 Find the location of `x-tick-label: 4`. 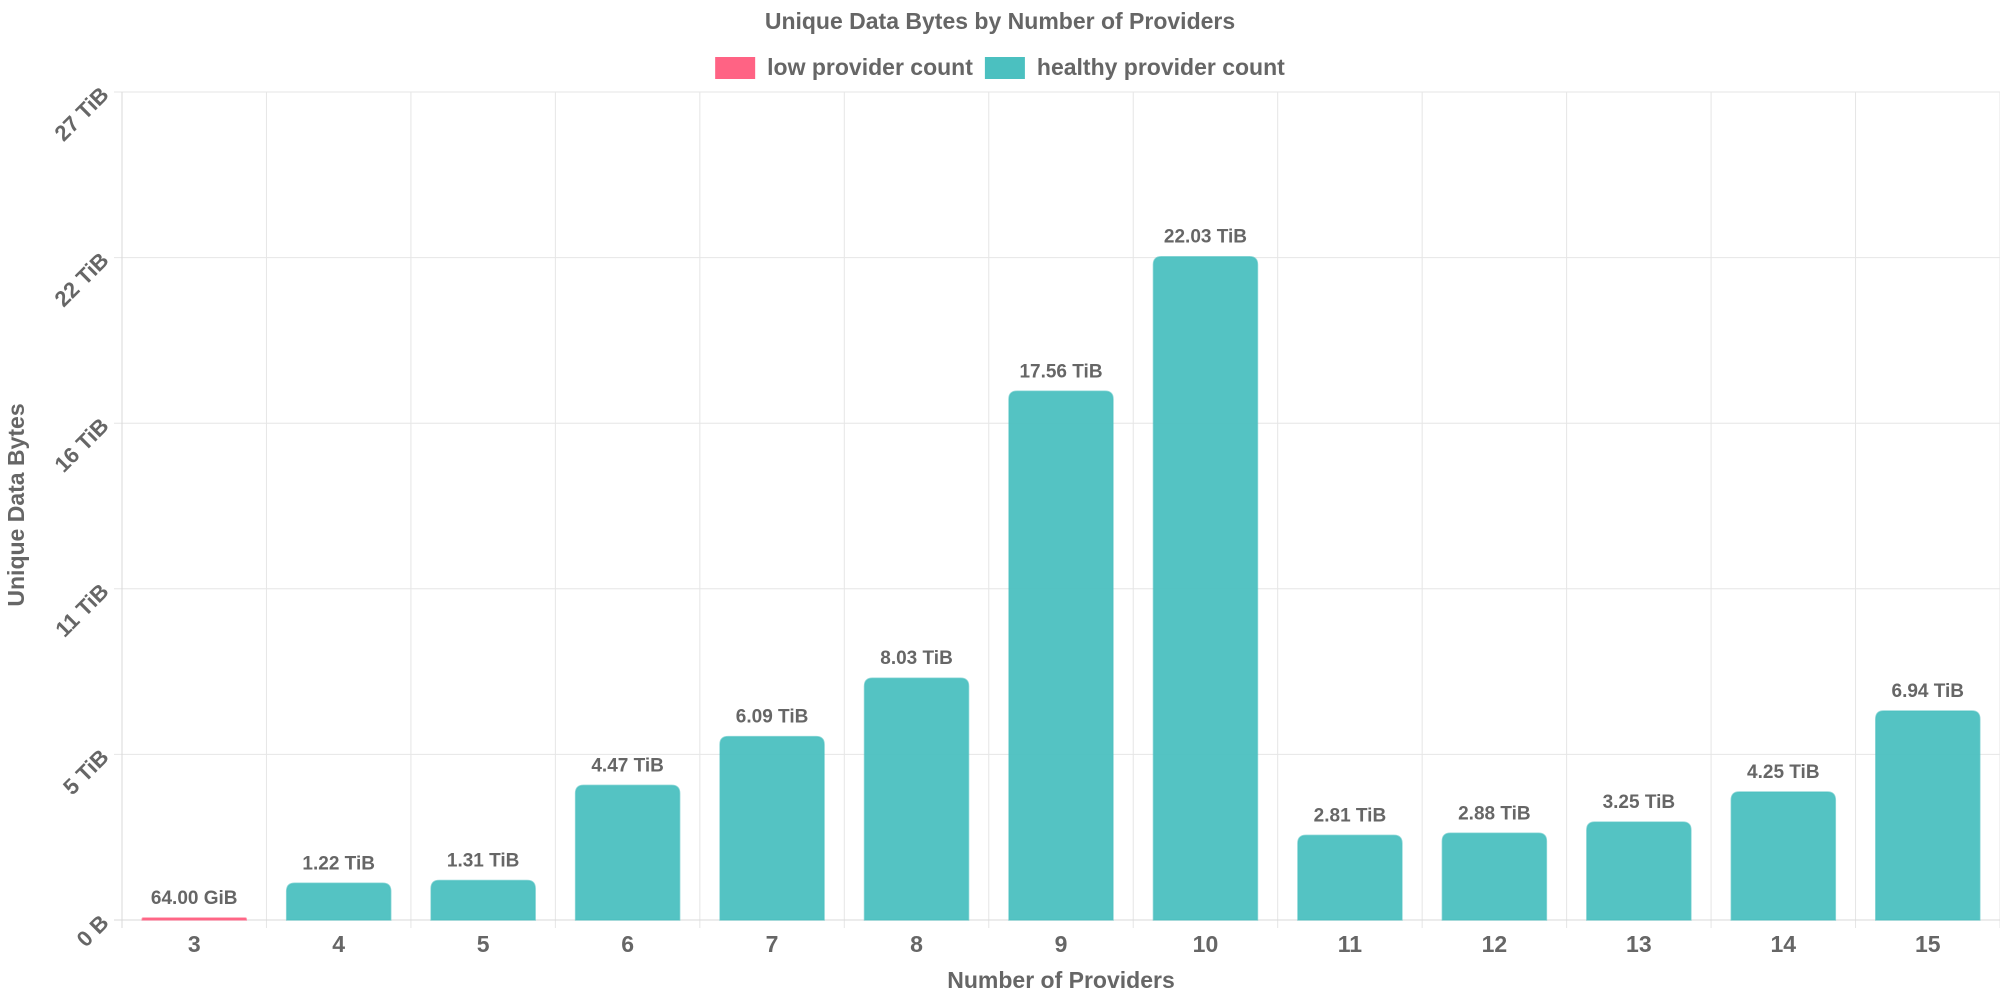

x-tick-label: 4 is located at coordinates (338, 944).